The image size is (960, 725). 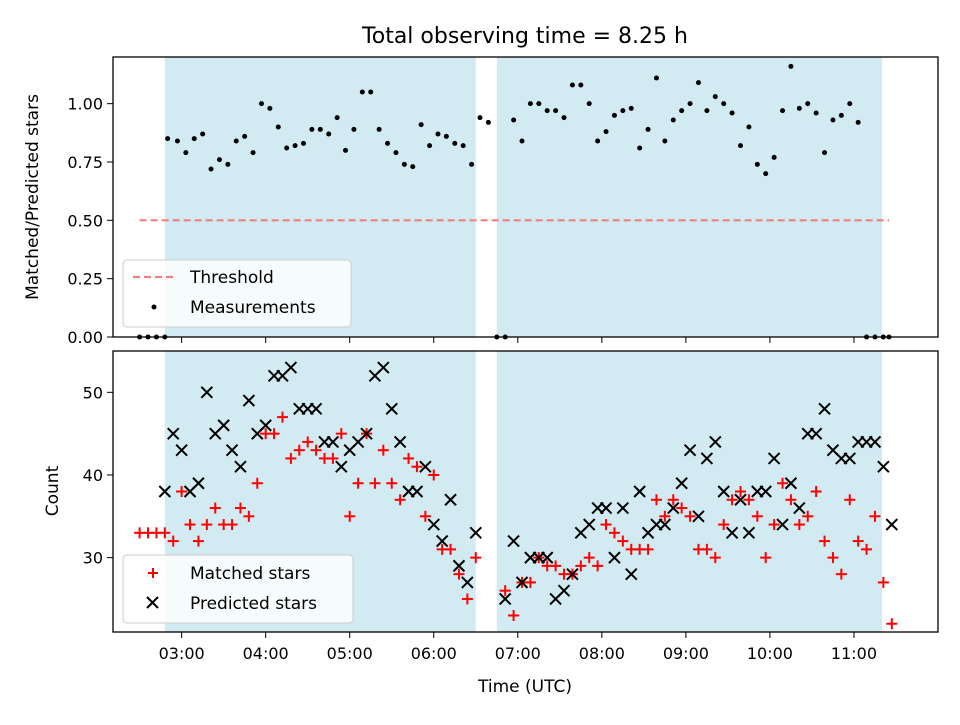 I want to click on top-y-tick-label: 0.25, so click(x=85, y=279).